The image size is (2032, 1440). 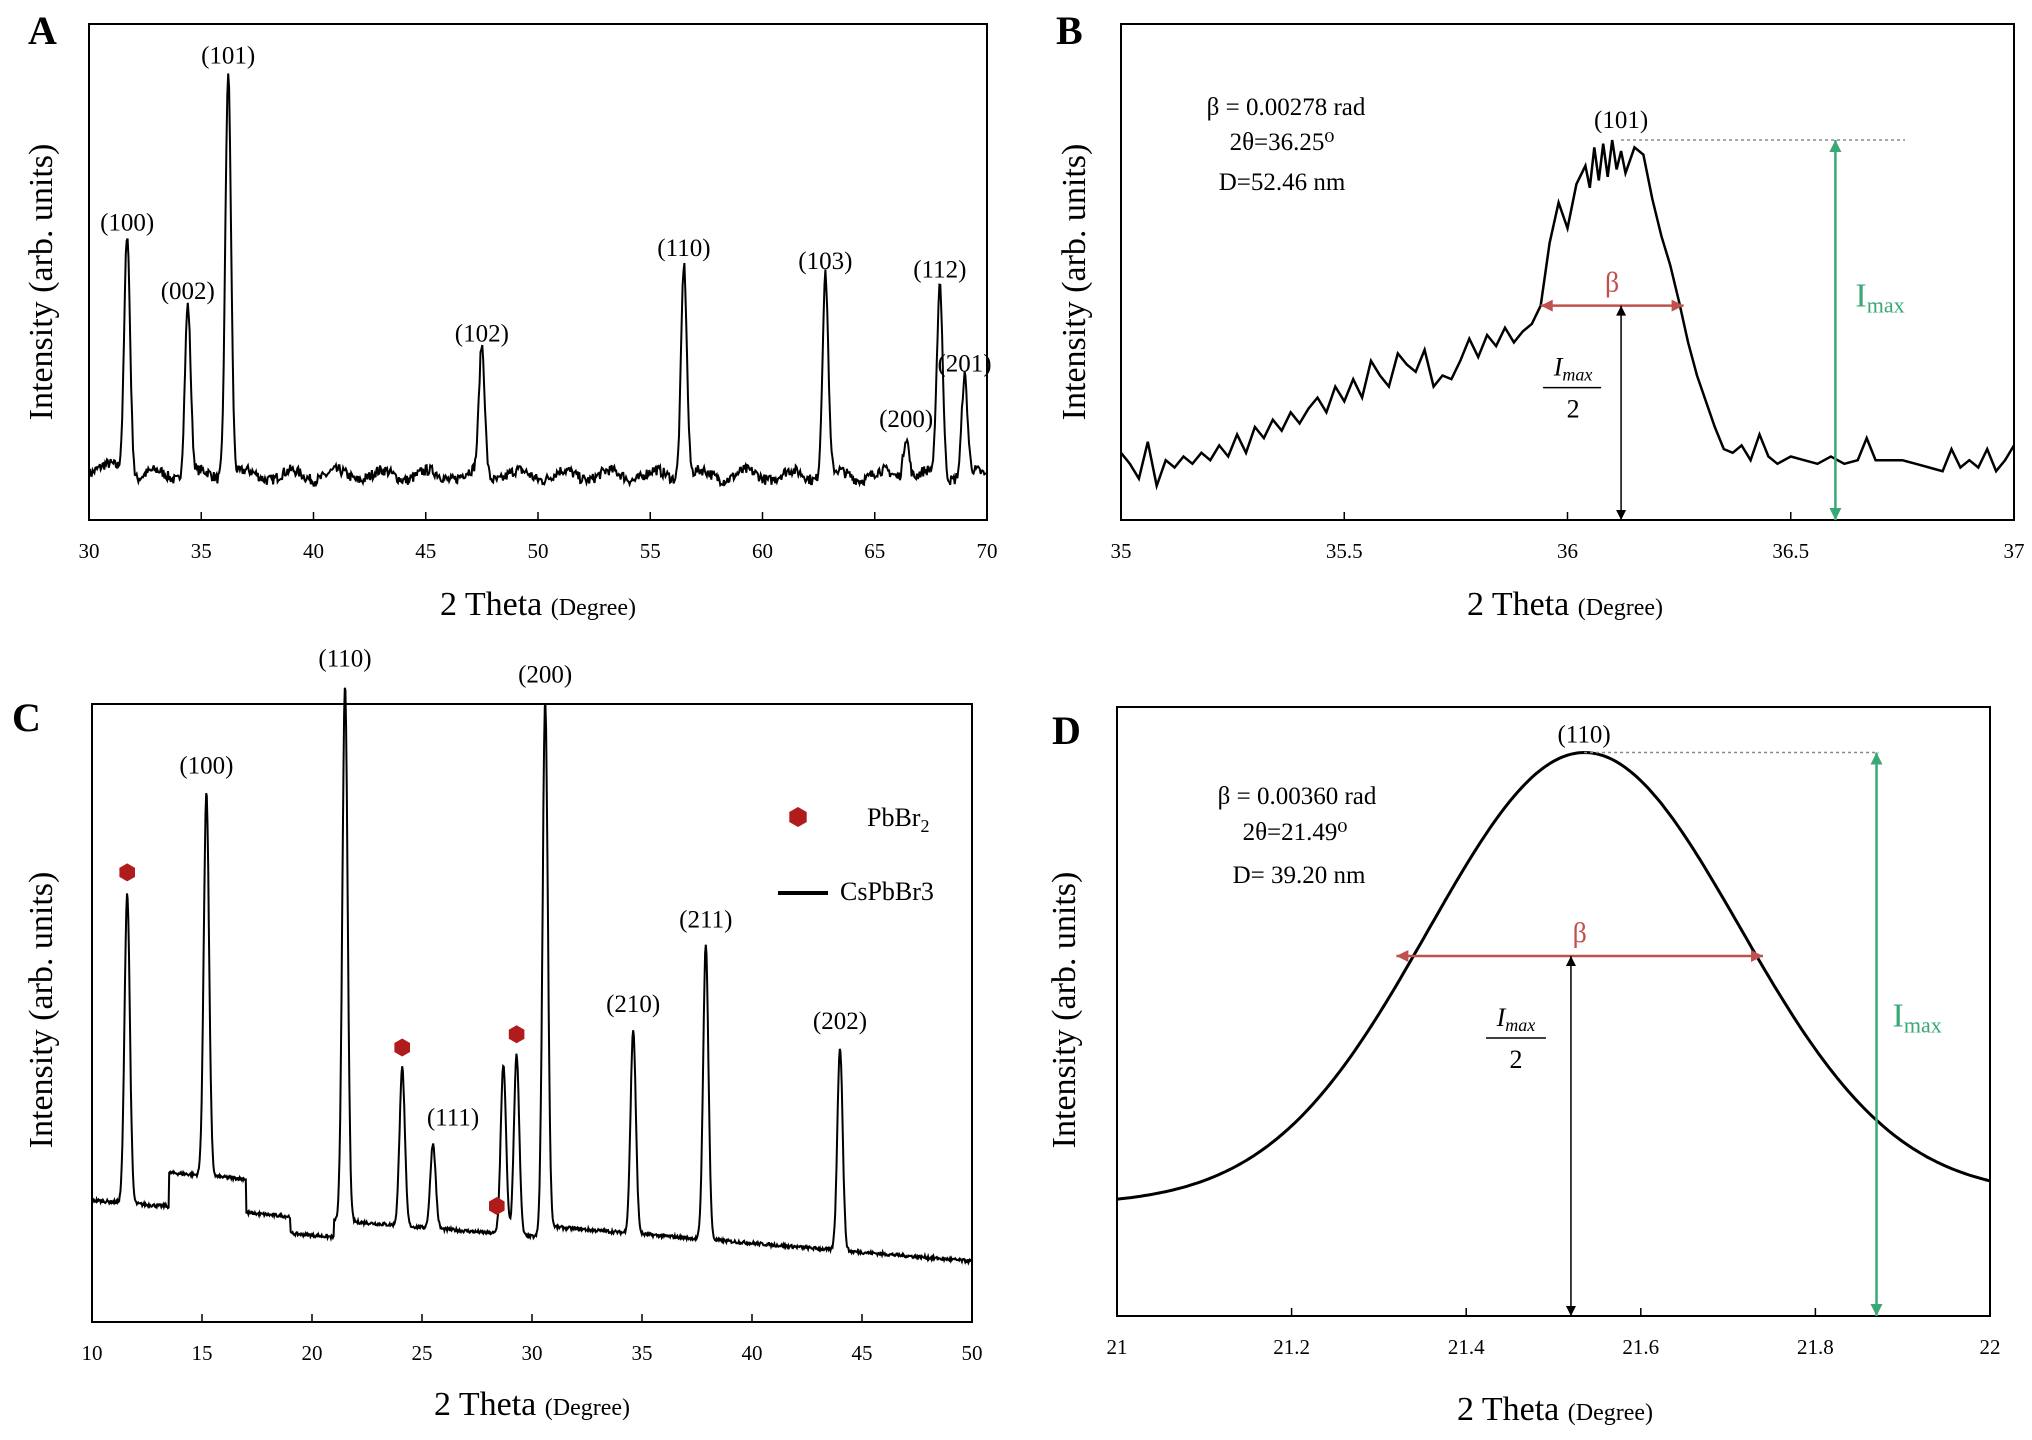 What do you see at coordinates (1286, 107) in the screenshot?
I see `panel-b-beta-value: β = 0.00278 rad` at bounding box center [1286, 107].